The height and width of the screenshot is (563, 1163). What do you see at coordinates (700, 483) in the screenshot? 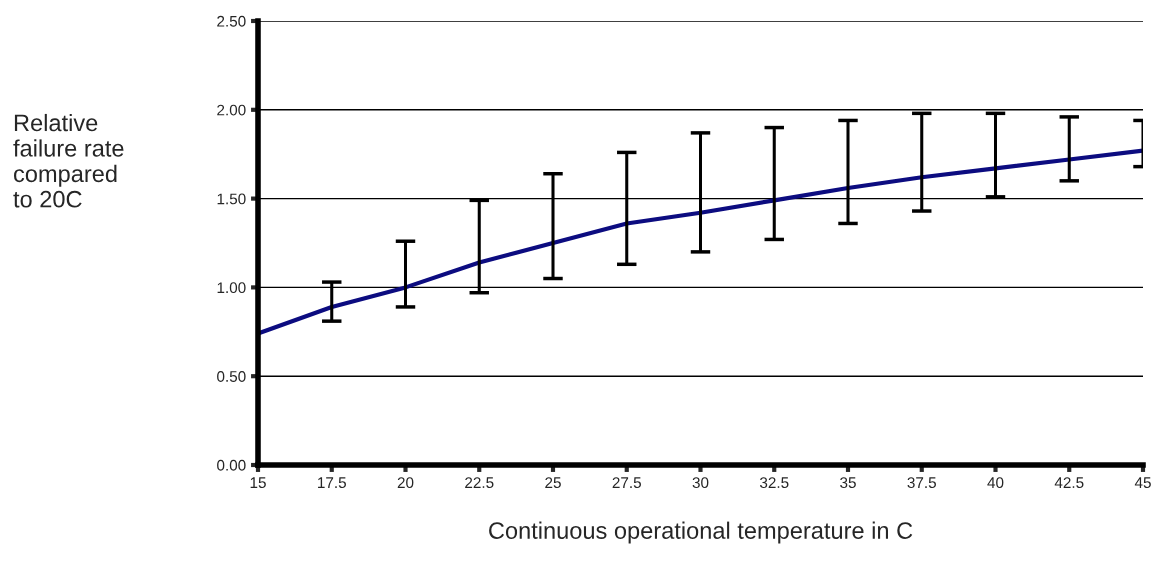
I see `x-tick-label: 30` at bounding box center [700, 483].